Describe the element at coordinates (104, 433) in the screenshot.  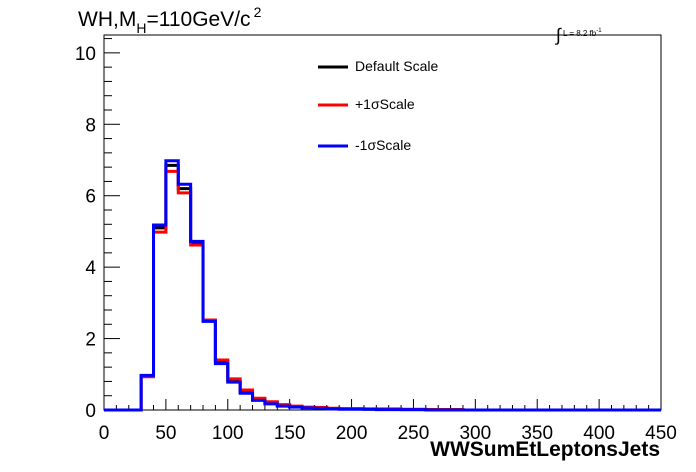
I see `x-tick-label: 0` at that location.